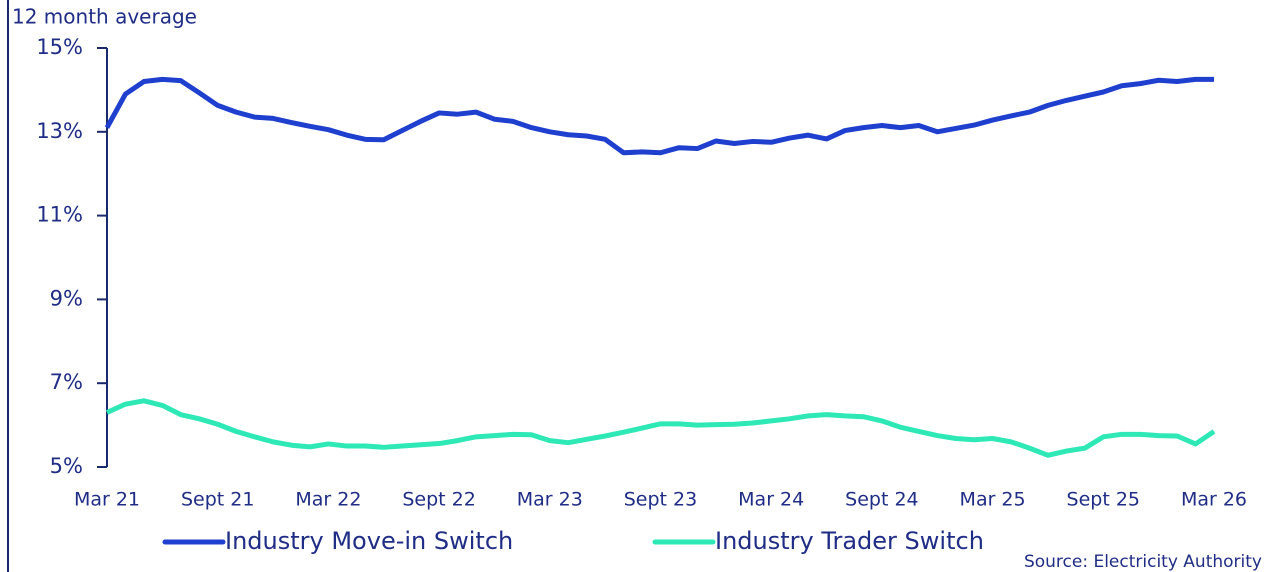  I want to click on x-tick-label: Mar 21, so click(107, 500).